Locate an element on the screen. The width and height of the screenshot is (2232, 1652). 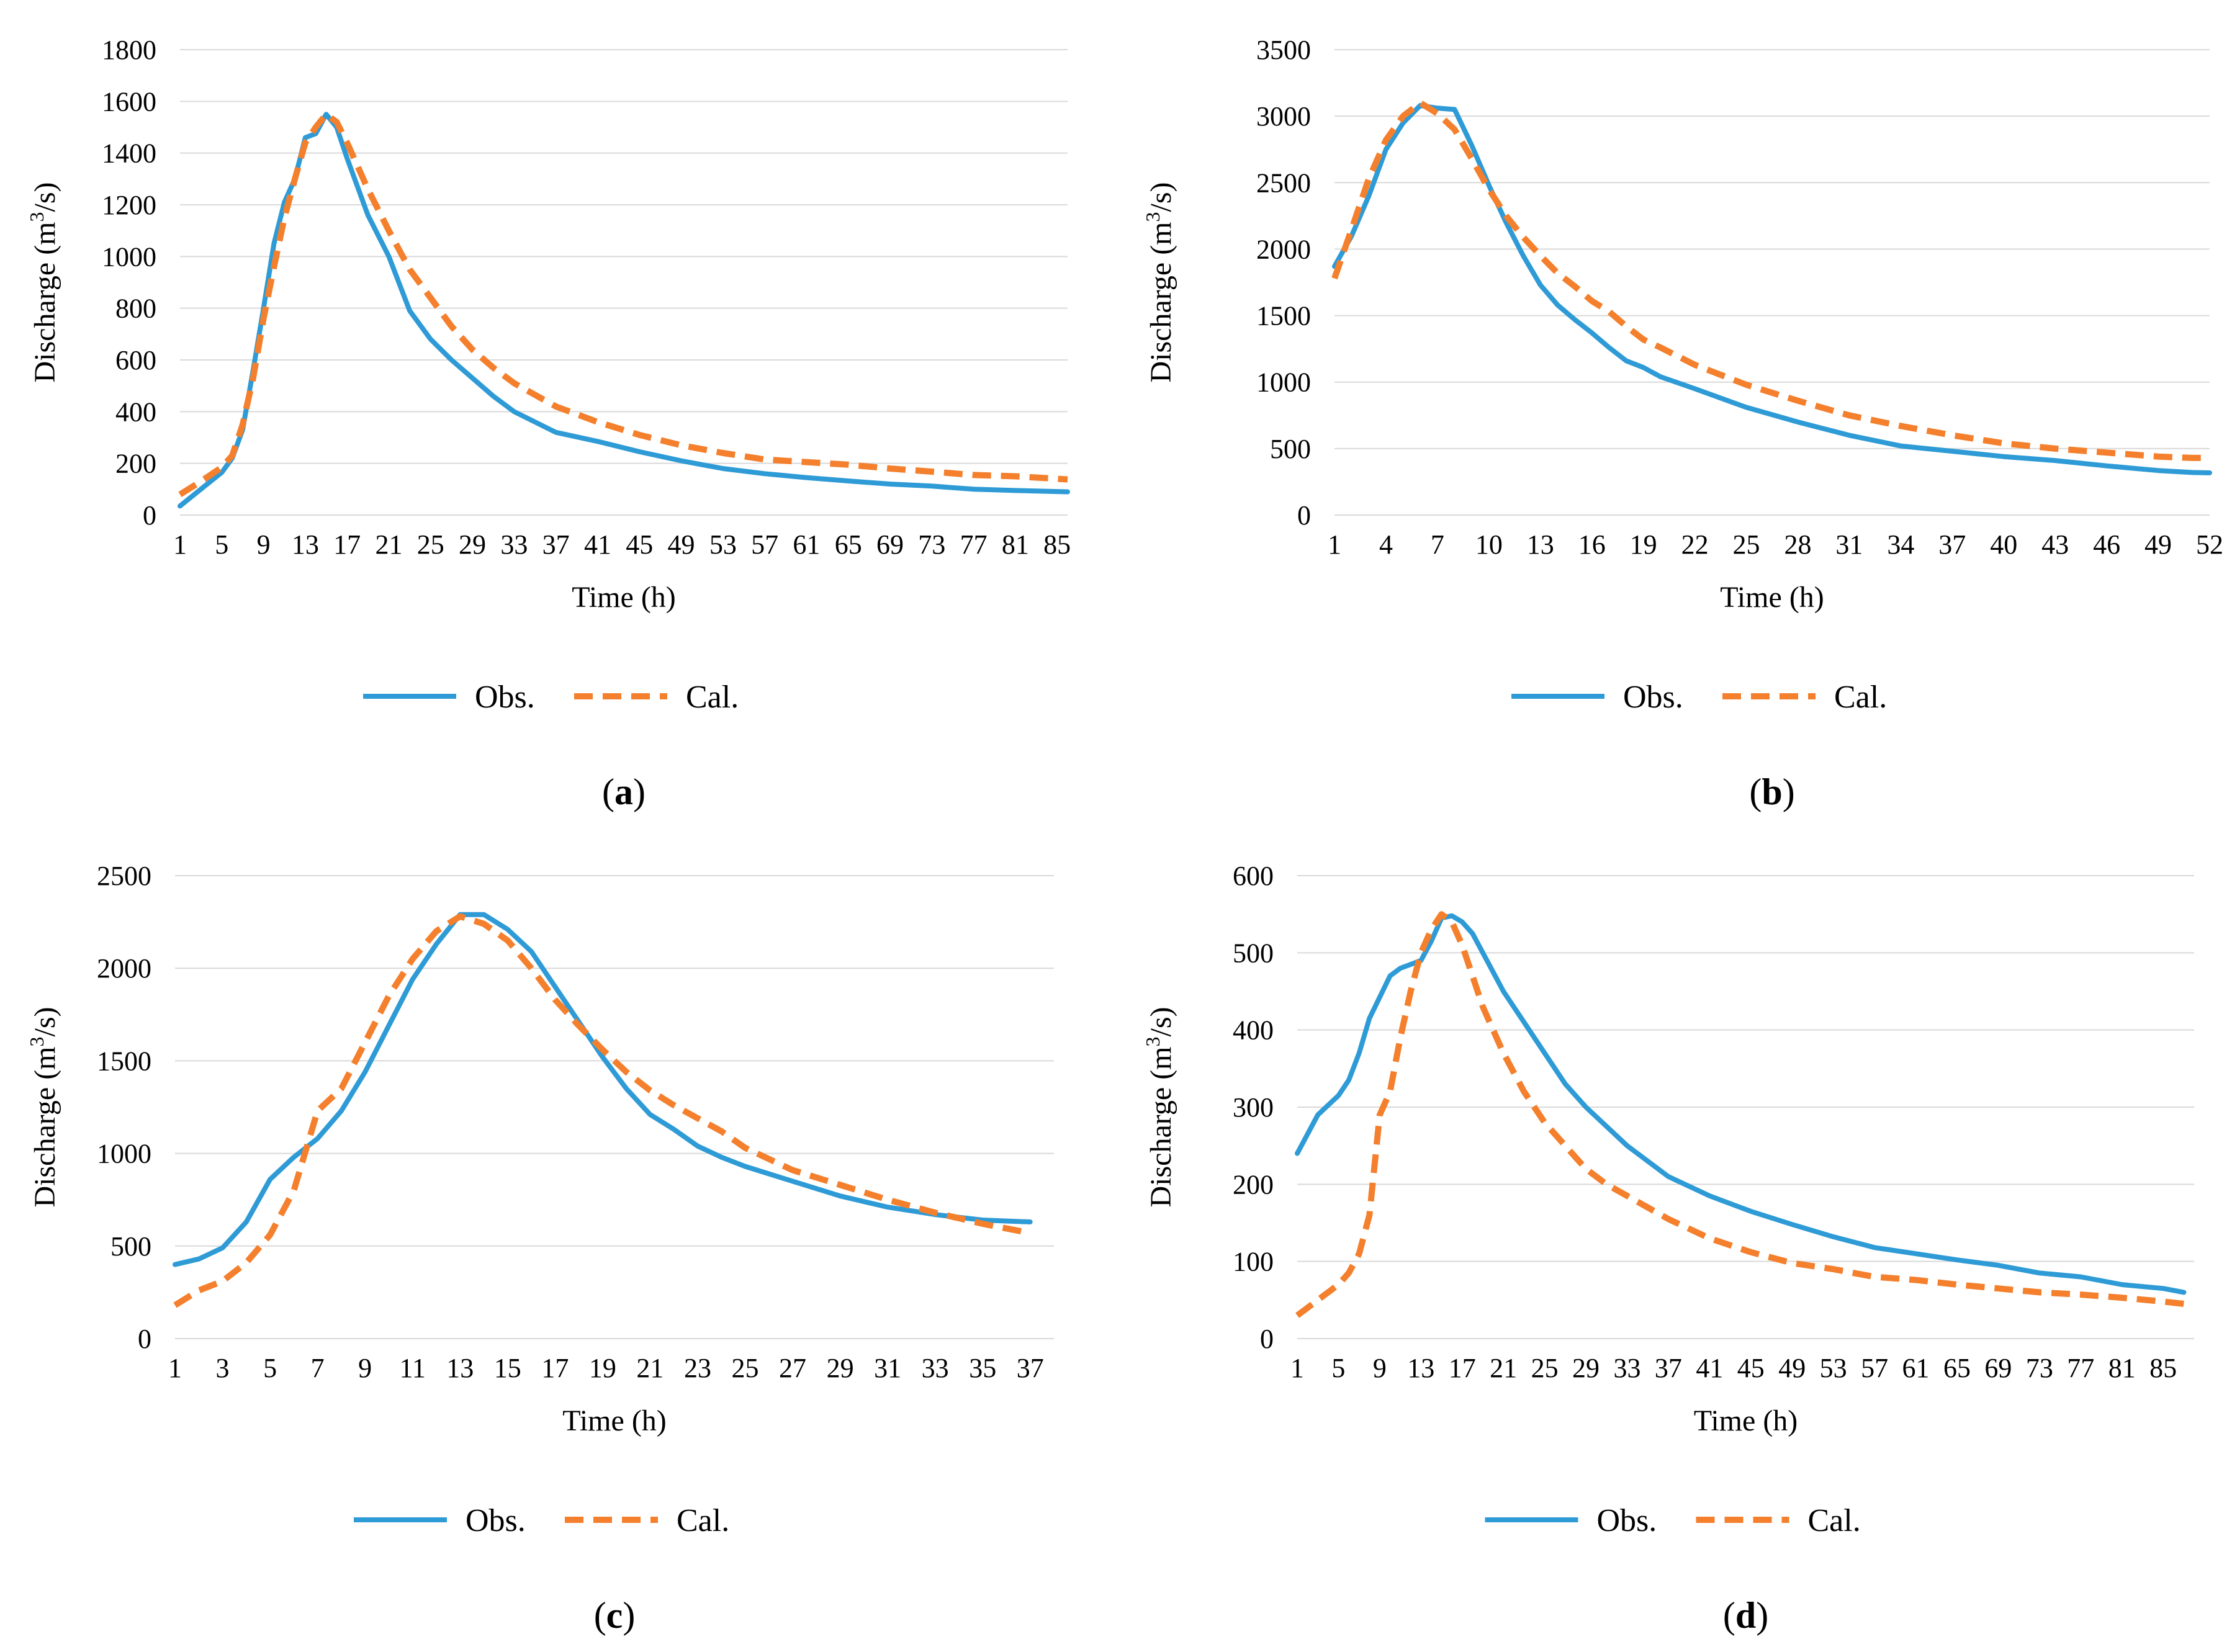
x-tick-label: 85 is located at coordinates (2163, 1368).